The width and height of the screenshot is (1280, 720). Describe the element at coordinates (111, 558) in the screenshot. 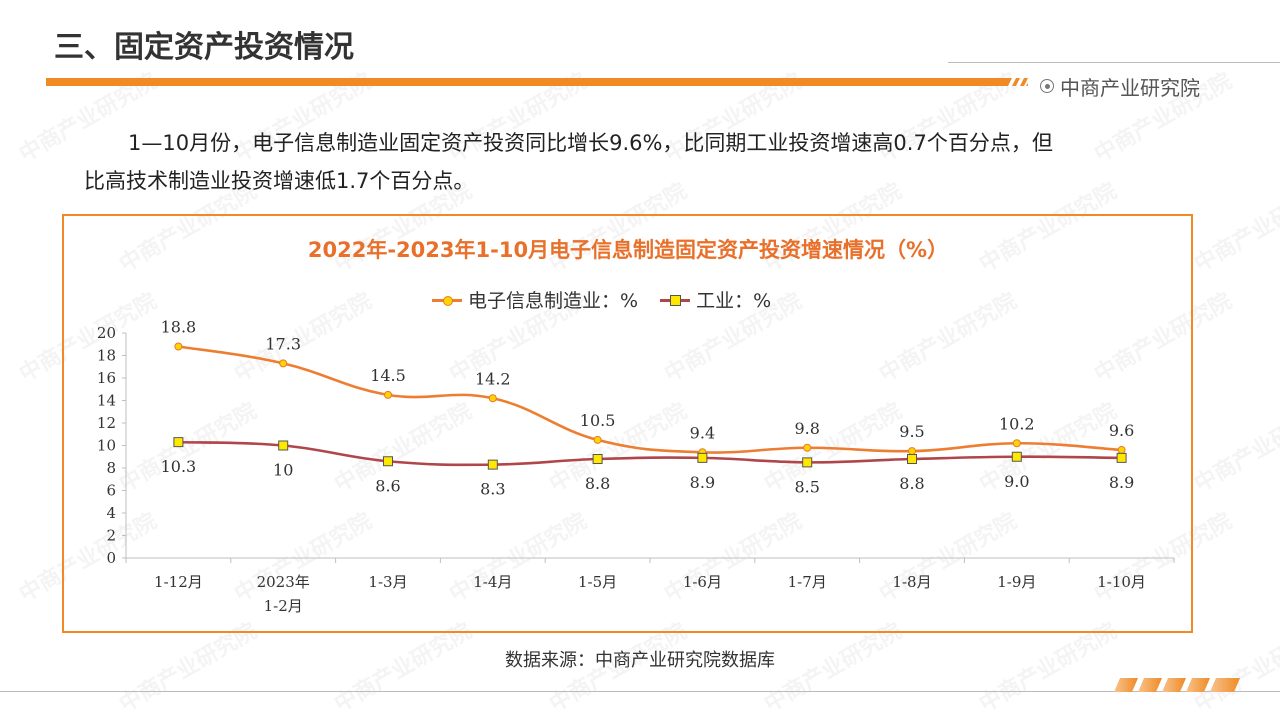

I see `y-tick-label: 0` at that location.